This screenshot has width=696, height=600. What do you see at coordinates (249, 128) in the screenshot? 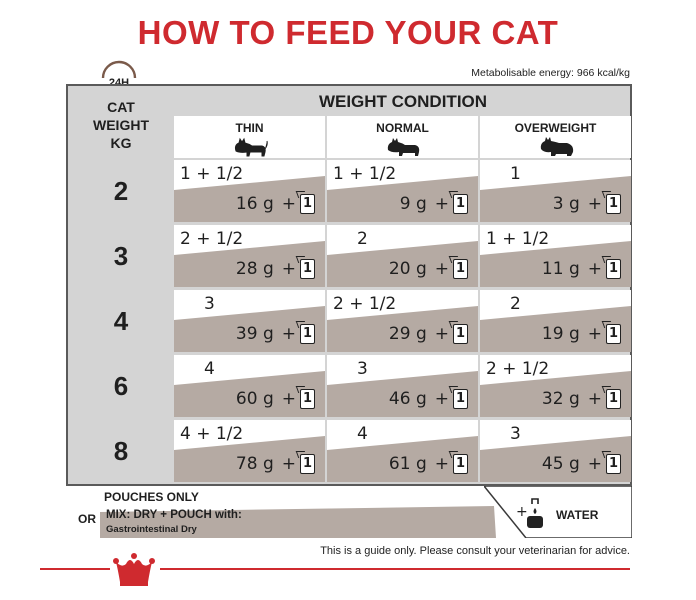
I see `column-label-thin: THIN` at bounding box center [249, 128].